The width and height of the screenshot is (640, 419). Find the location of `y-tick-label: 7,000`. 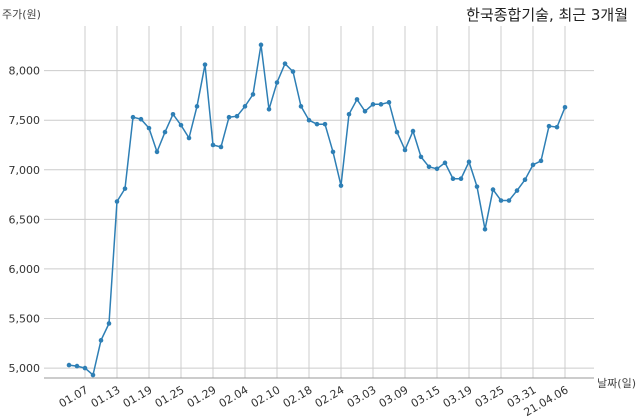

y-tick-label: 7,000 is located at coordinates (25, 170).